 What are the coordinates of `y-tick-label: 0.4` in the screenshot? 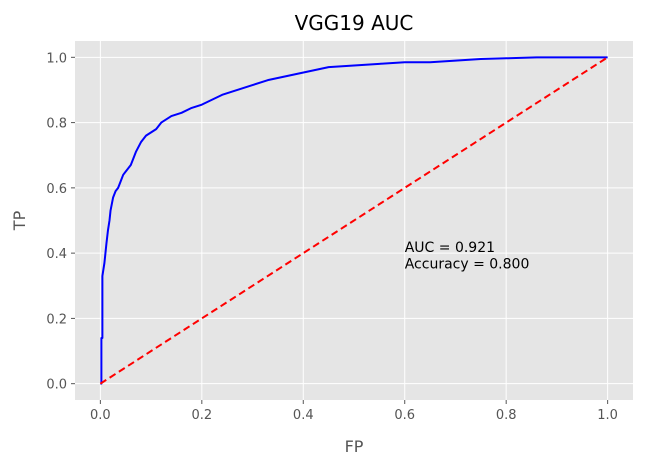 It's located at (56, 254).